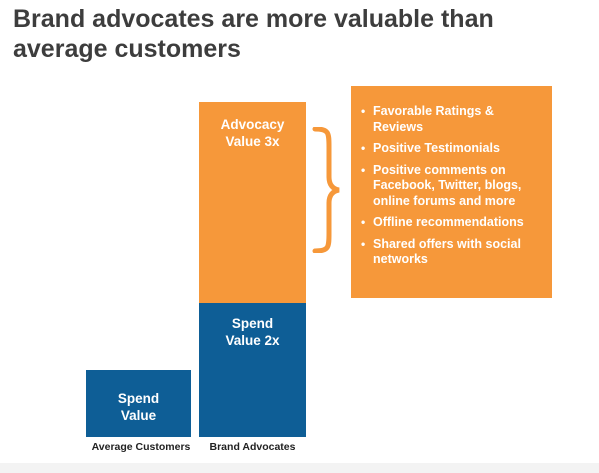  I want to click on list-item-text: Positive Testimonials, so click(436, 148).